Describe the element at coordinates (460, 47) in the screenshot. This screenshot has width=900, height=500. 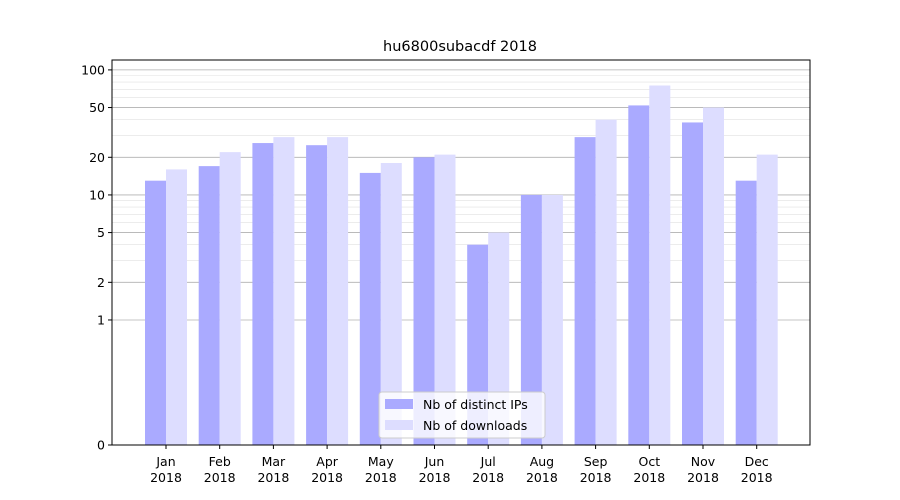
I see `chart-title: hu6800subacdf 2018` at that location.